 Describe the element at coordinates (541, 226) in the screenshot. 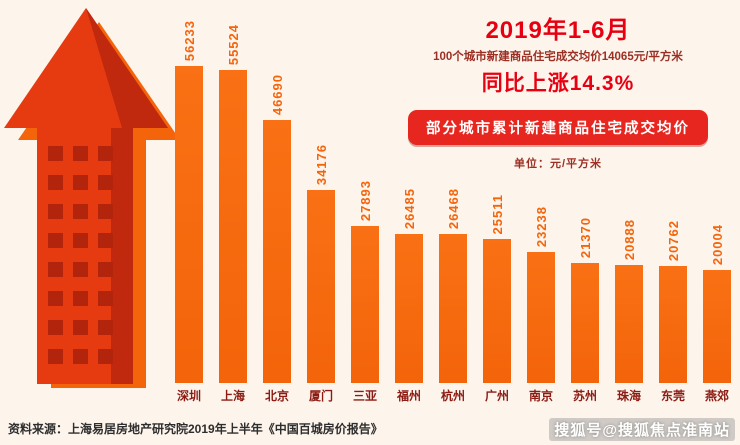

I see `bar-value-label: 23238` at that location.